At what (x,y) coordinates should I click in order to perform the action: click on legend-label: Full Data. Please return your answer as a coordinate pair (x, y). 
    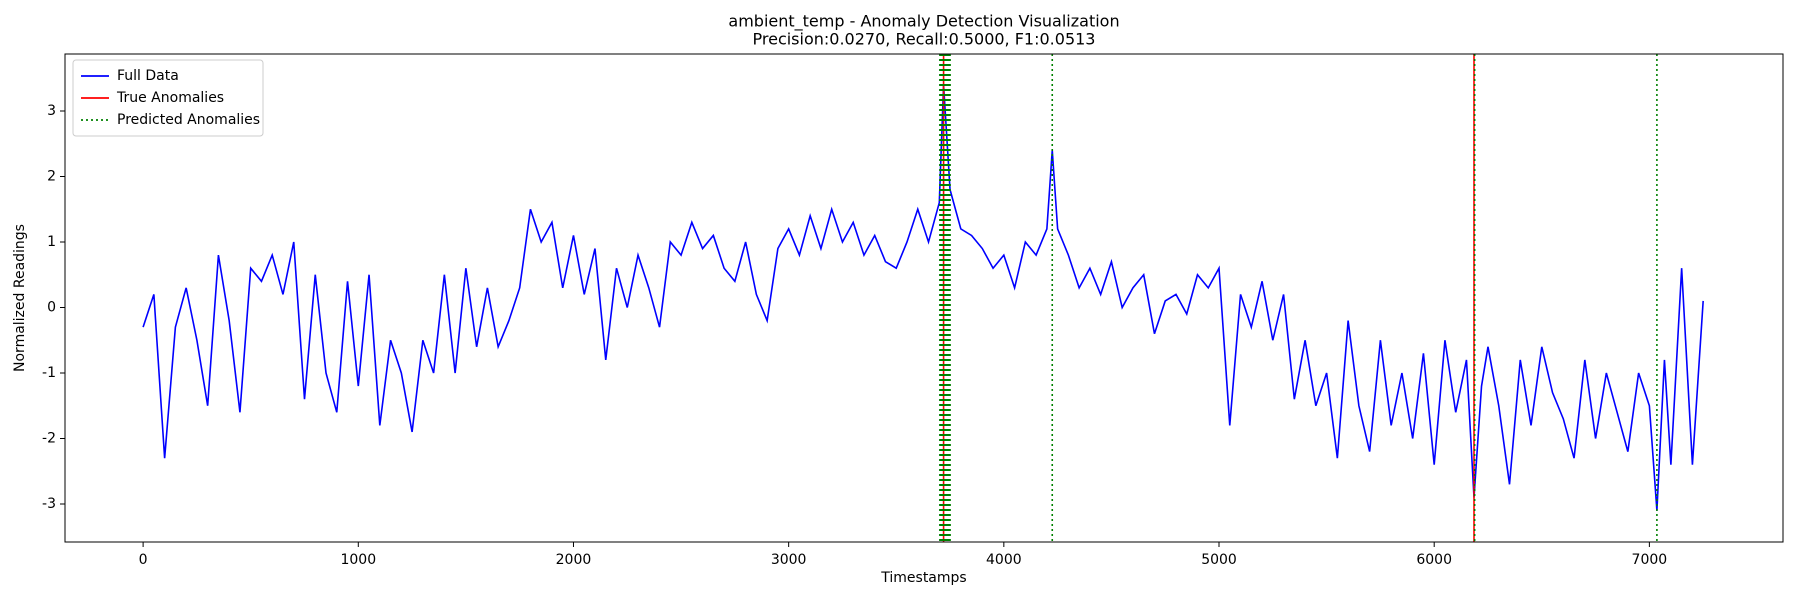
    Looking at the image, I should click on (148, 76).